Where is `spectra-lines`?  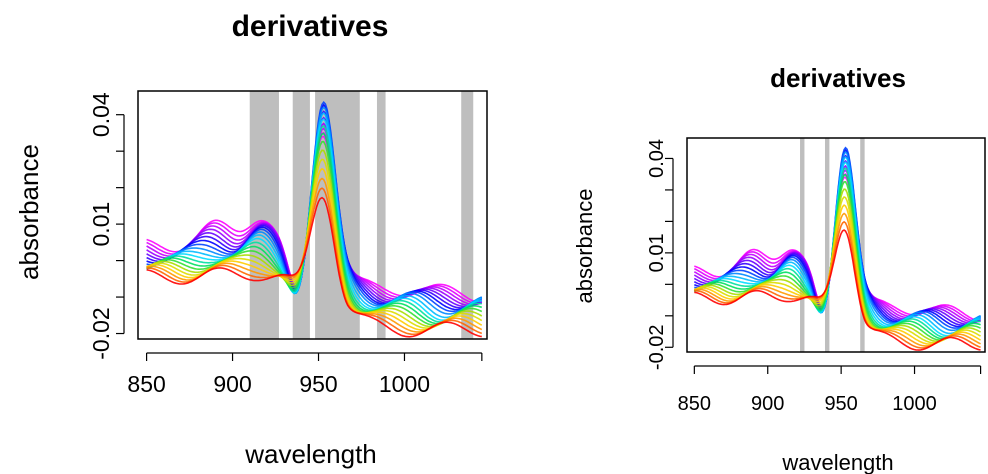 spectra-lines is located at coordinates (837, 248).